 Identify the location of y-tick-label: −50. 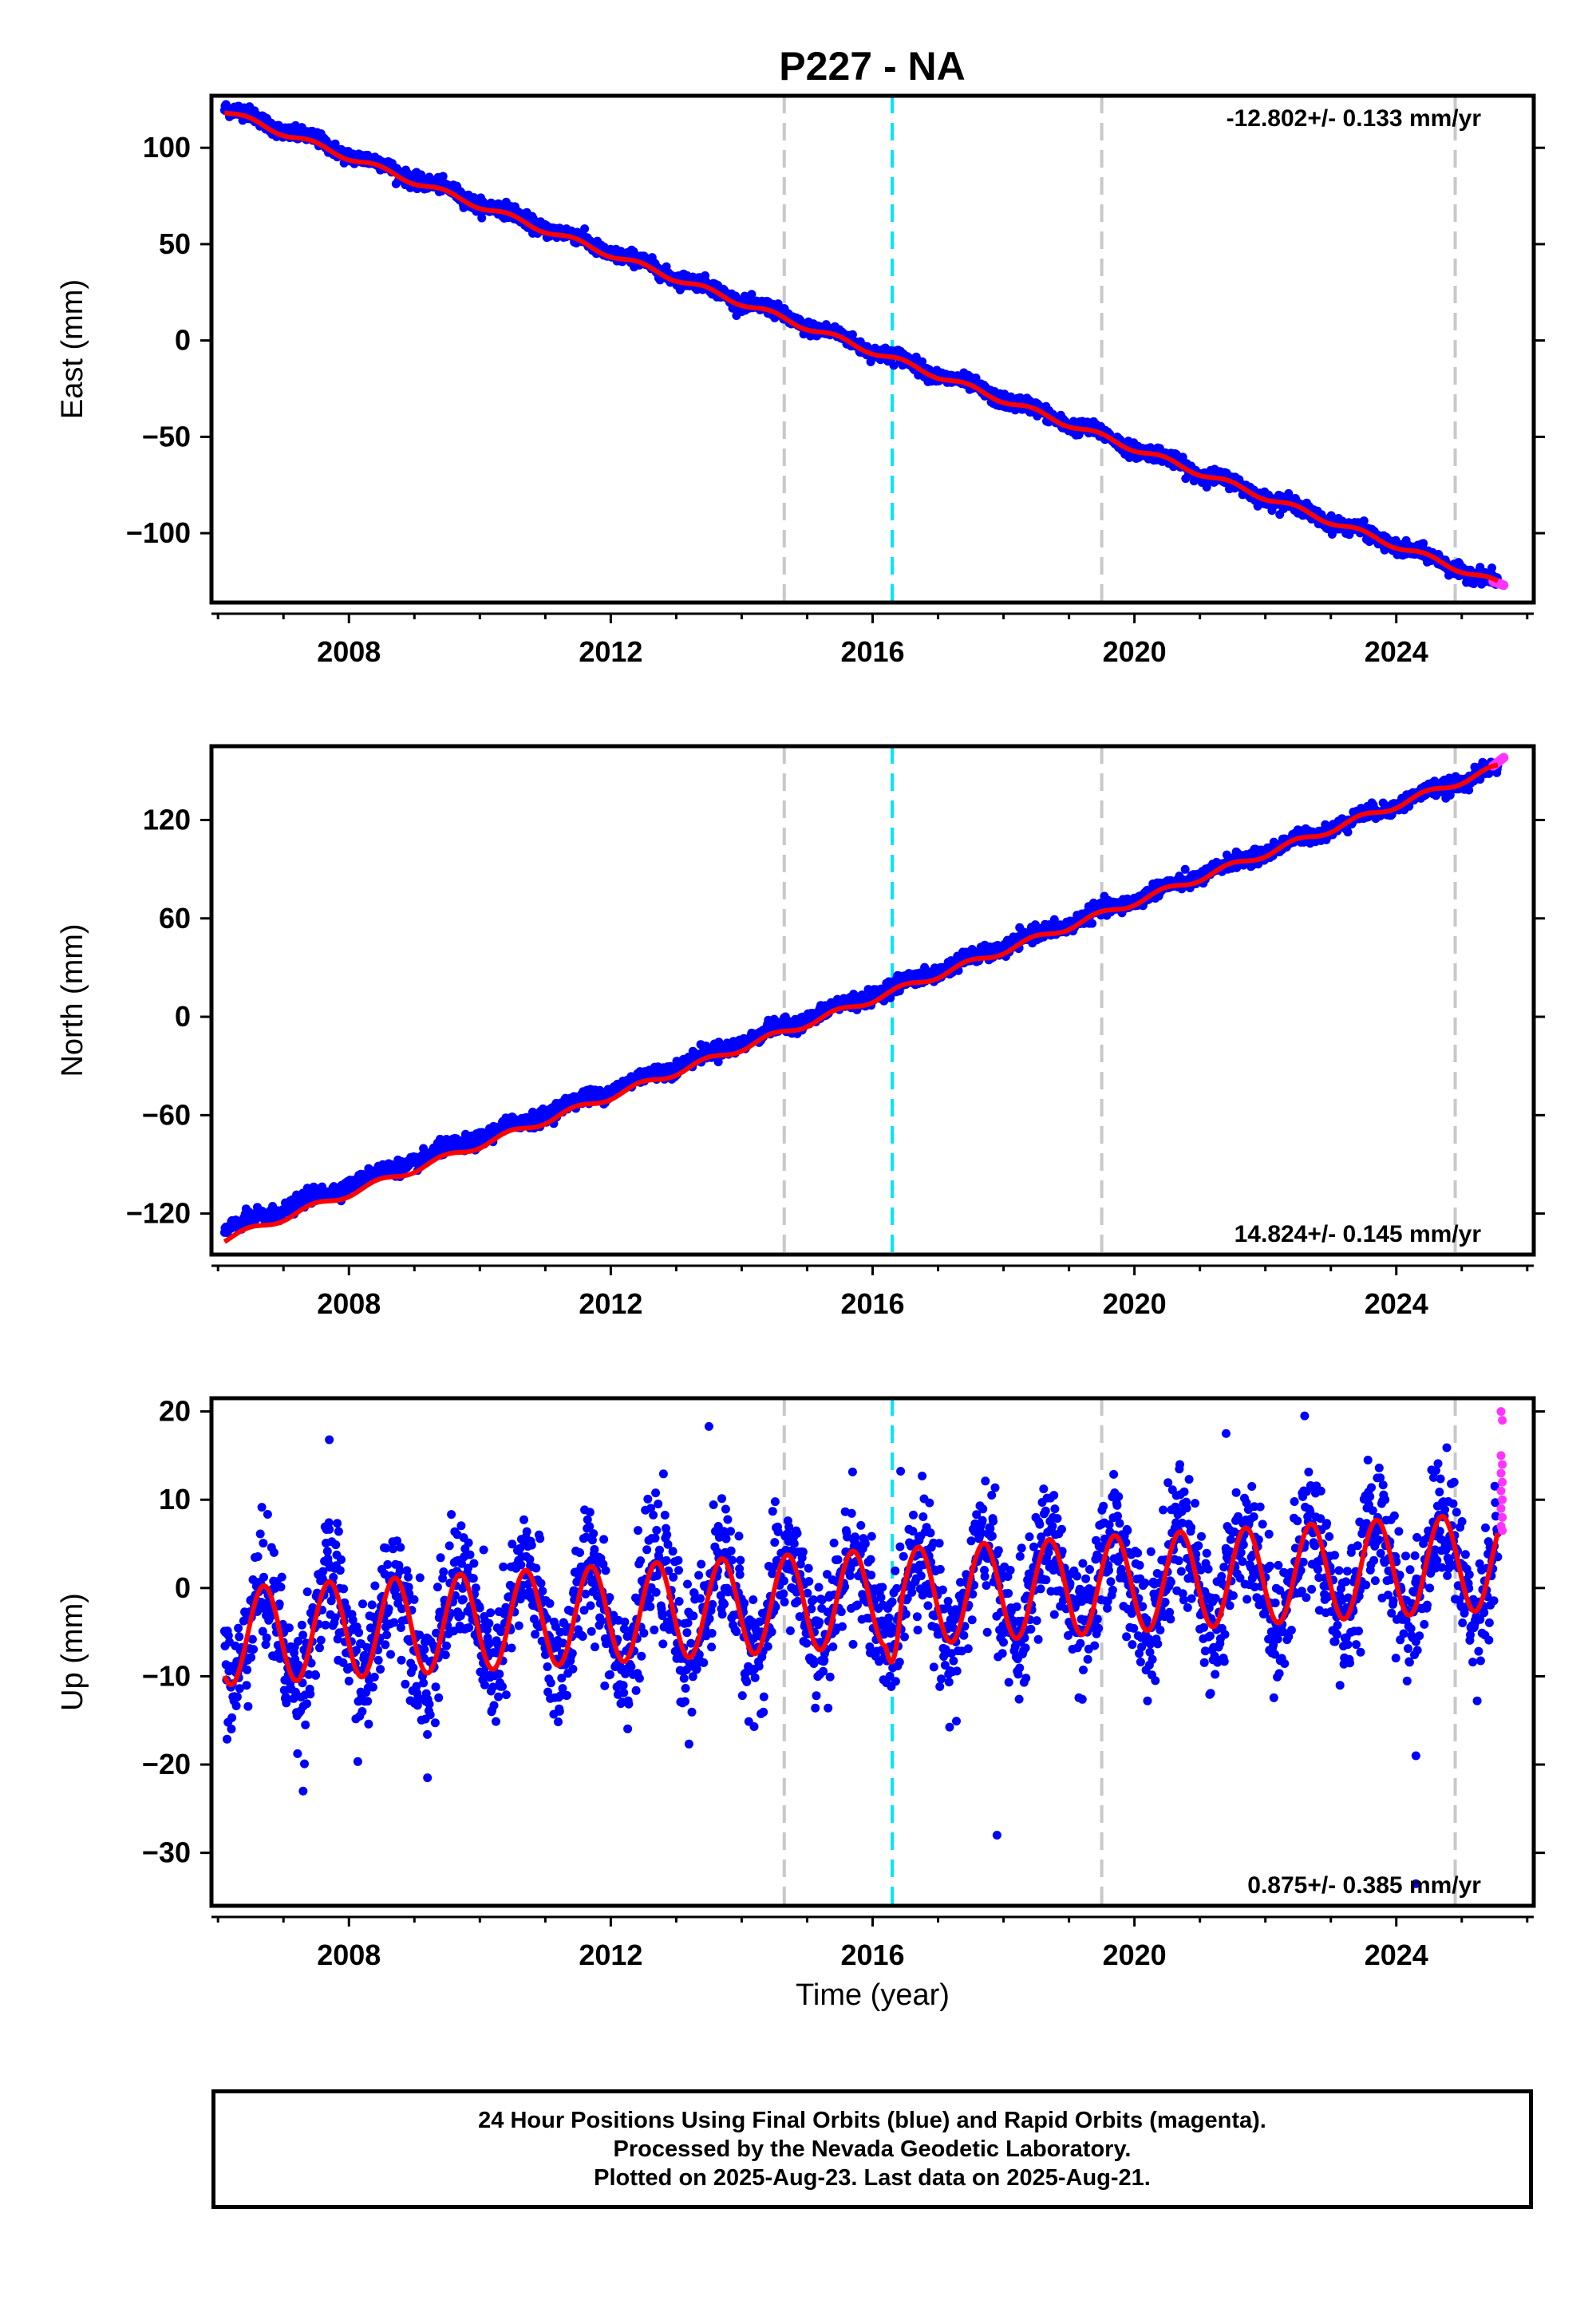
(166, 436).